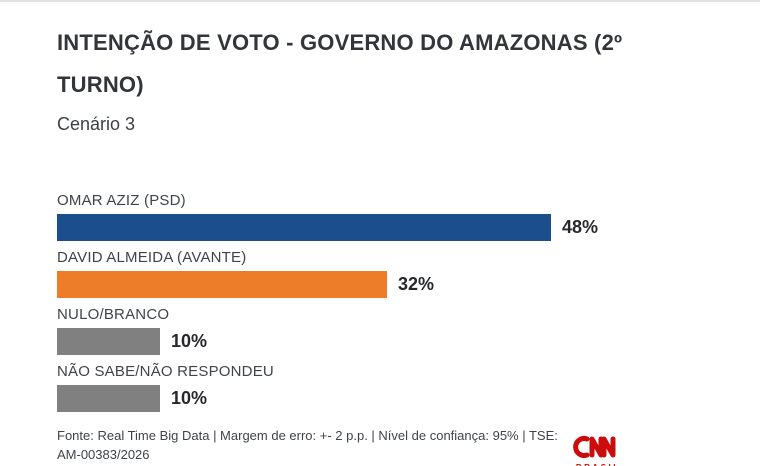  I want to click on bar-row: OMAR AZIZ (PSD) 48%, so click(388, 216).